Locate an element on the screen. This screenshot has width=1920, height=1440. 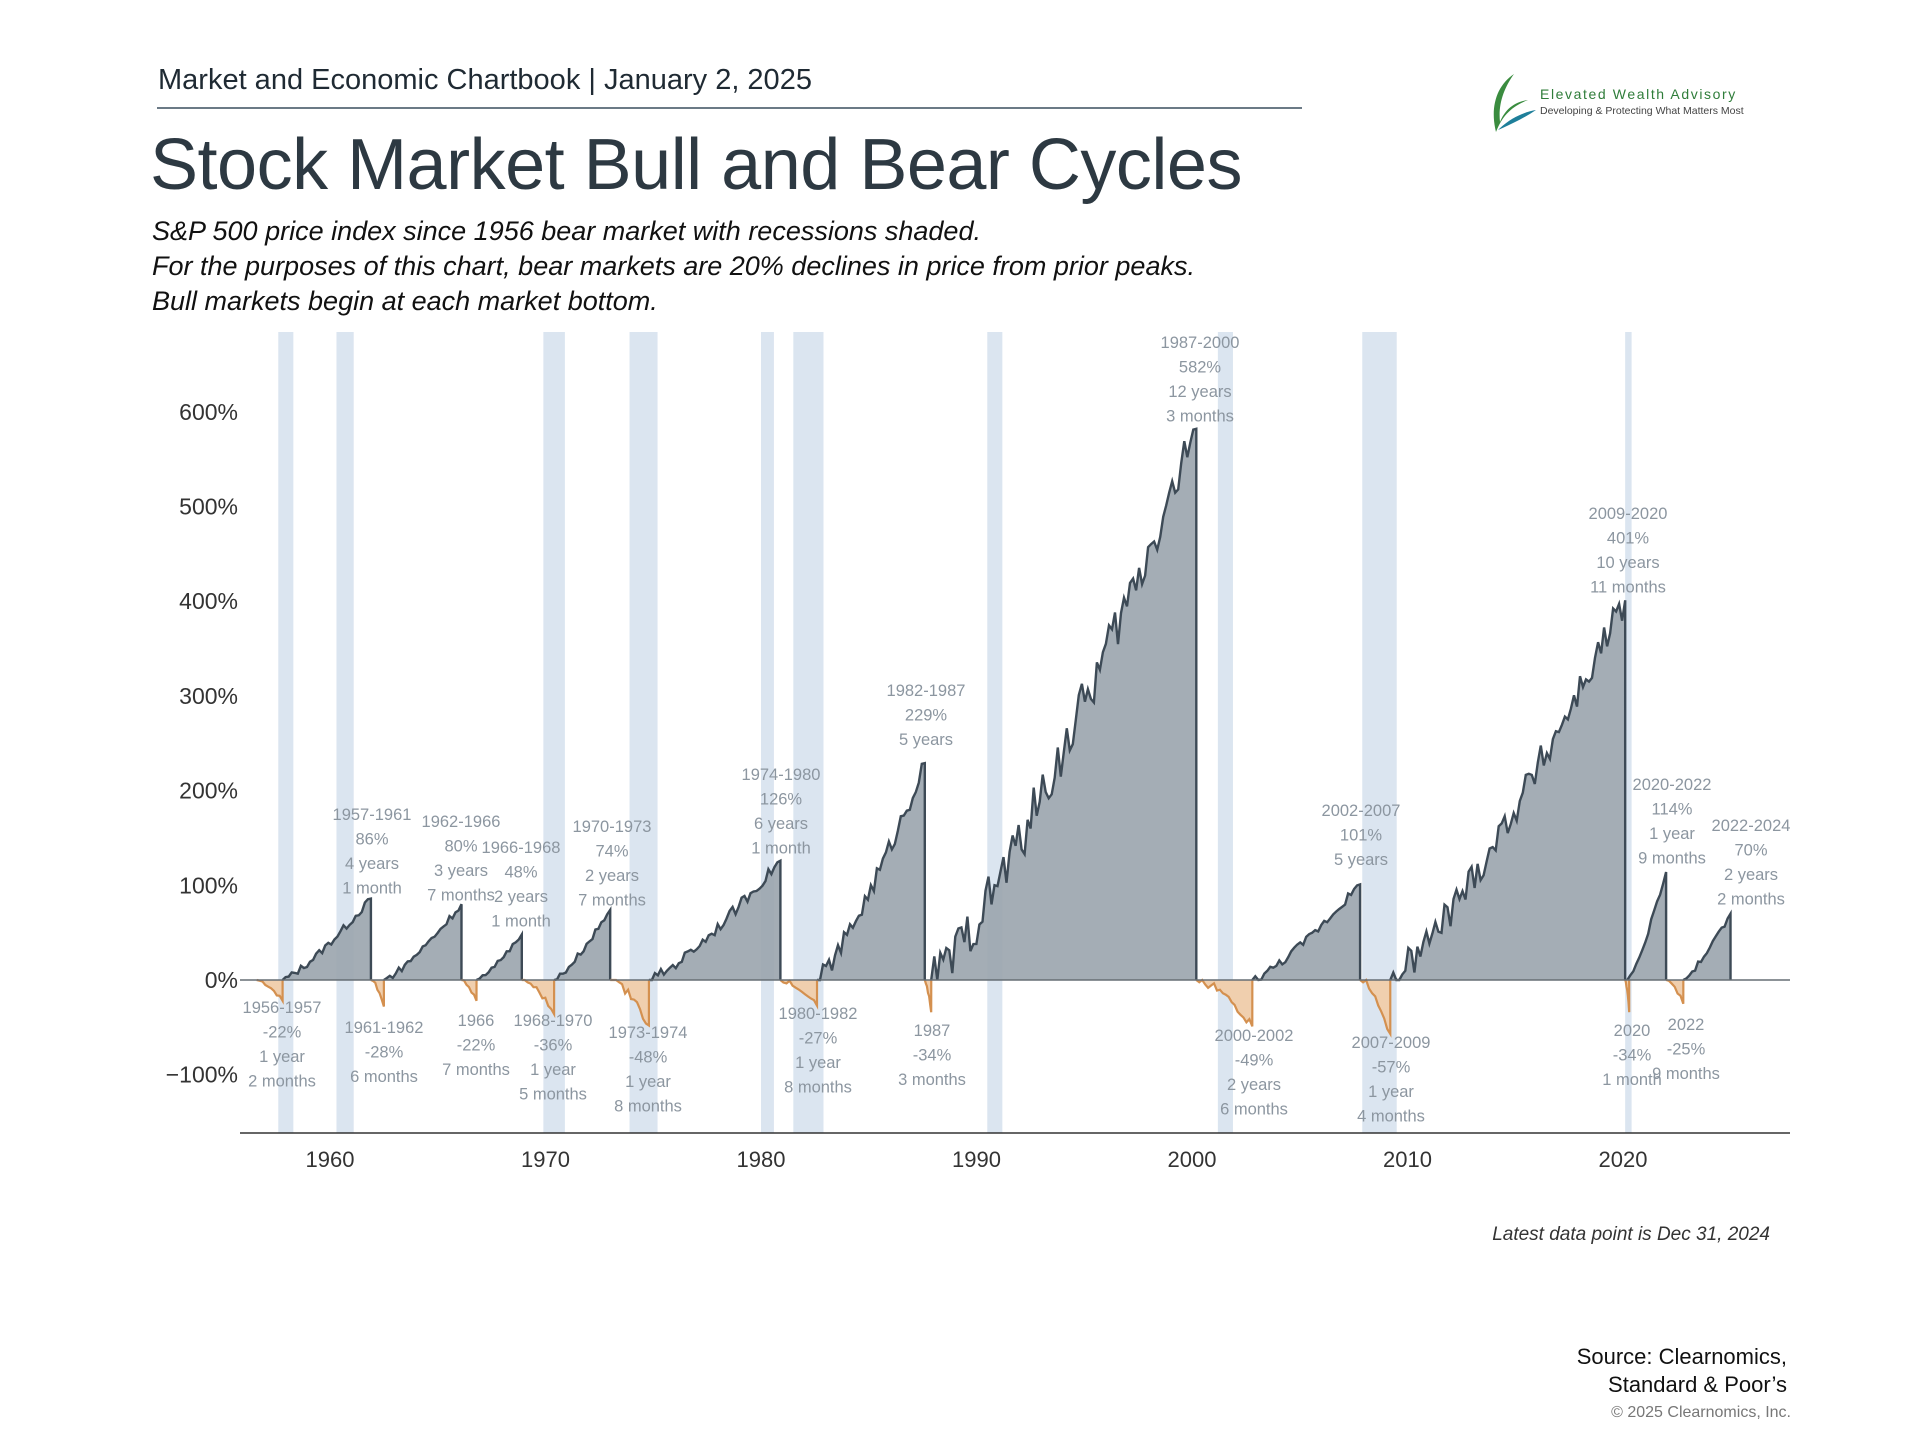
x-tick-label: 2010 is located at coordinates (1407, 1159).